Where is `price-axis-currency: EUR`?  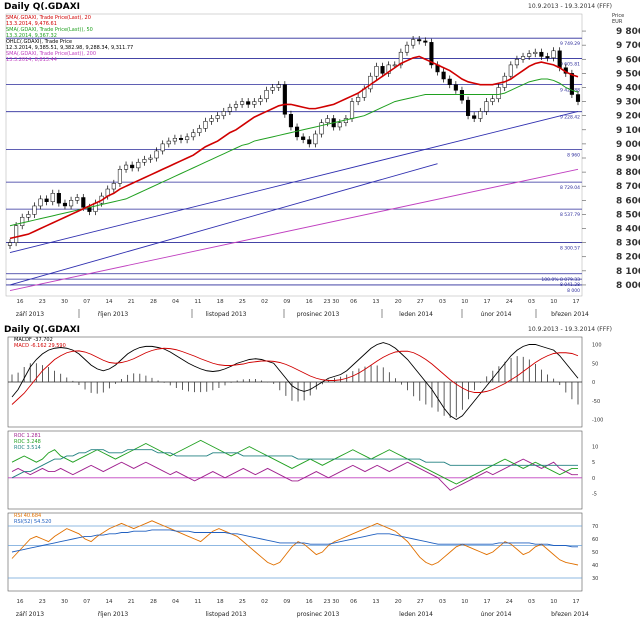
price-axis-currency: EUR is located at coordinates (617, 22).